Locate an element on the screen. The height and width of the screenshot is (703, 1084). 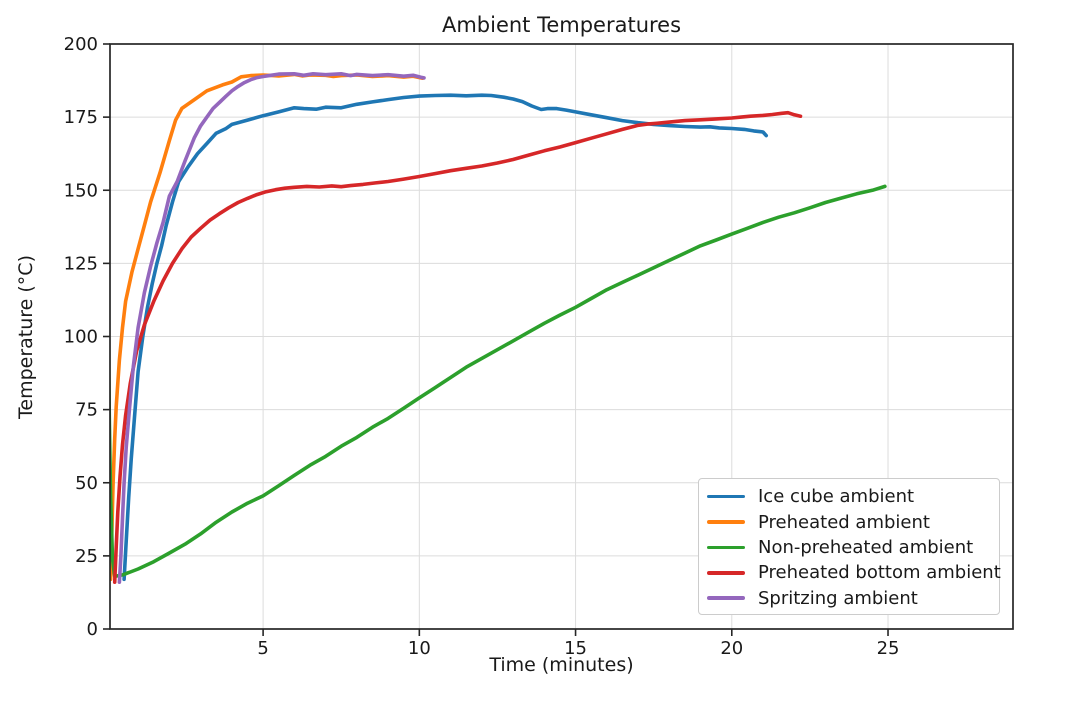
x-tick-label: 5 is located at coordinates (262, 648).